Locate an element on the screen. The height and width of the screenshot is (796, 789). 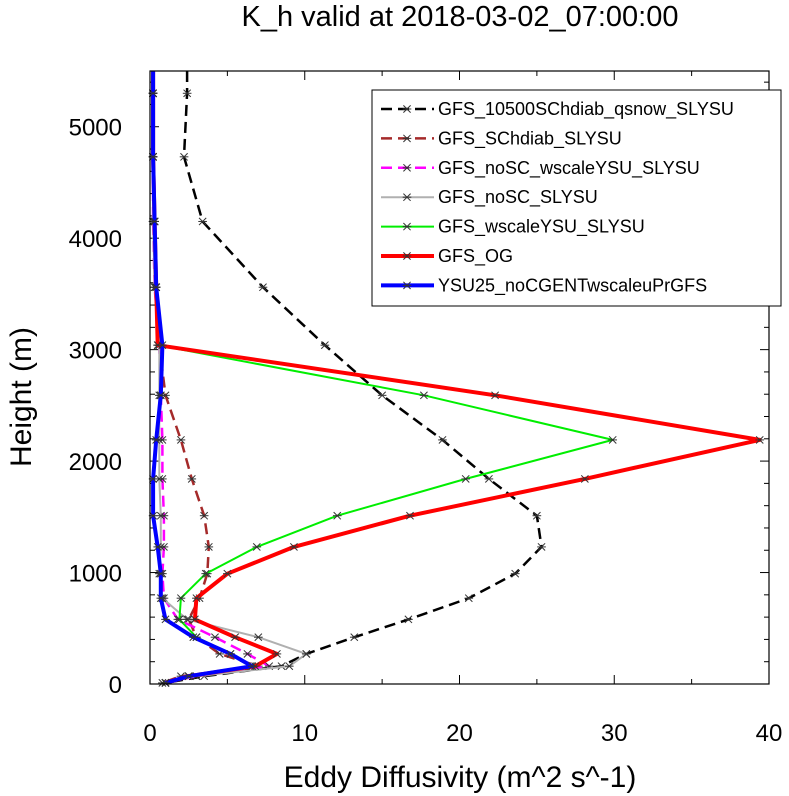
legend-item: GFS_noSC_wscaleYSU_SLYSU is located at coordinates (540, 168).